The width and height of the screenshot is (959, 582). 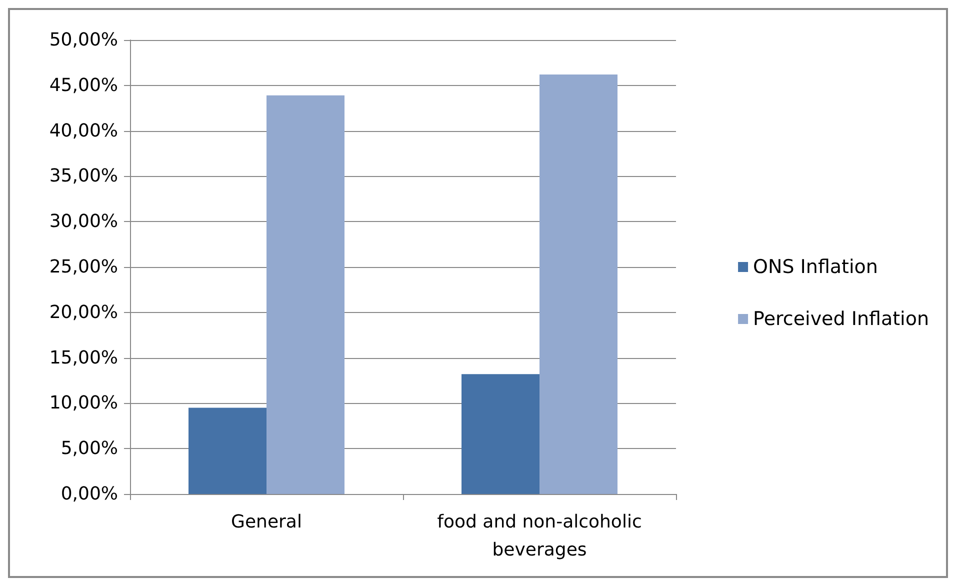 What do you see at coordinates (89, 494) in the screenshot?
I see `y-tick-label: 0,00%` at bounding box center [89, 494].